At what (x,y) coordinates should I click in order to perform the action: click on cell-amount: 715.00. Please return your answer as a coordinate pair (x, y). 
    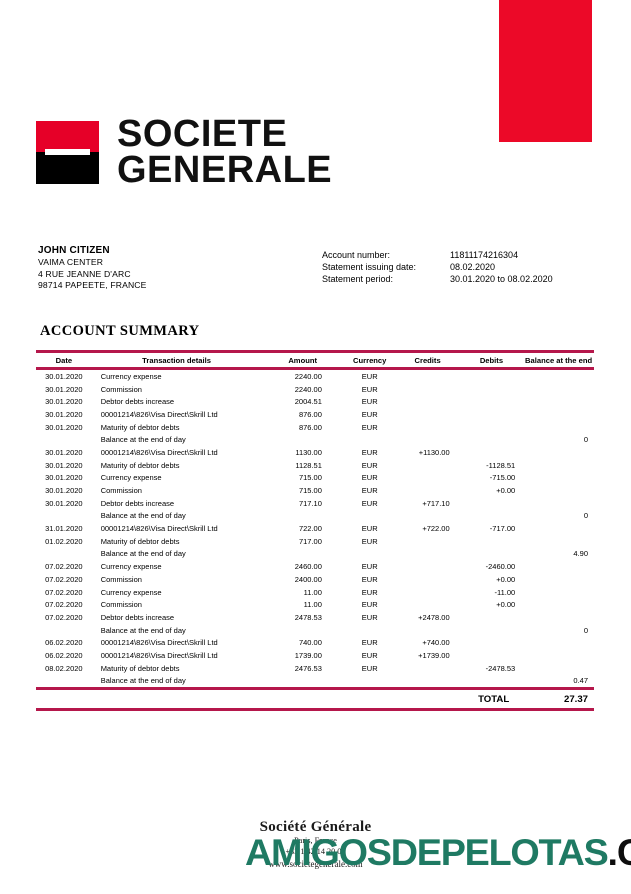
    Looking at the image, I should click on (310, 478).